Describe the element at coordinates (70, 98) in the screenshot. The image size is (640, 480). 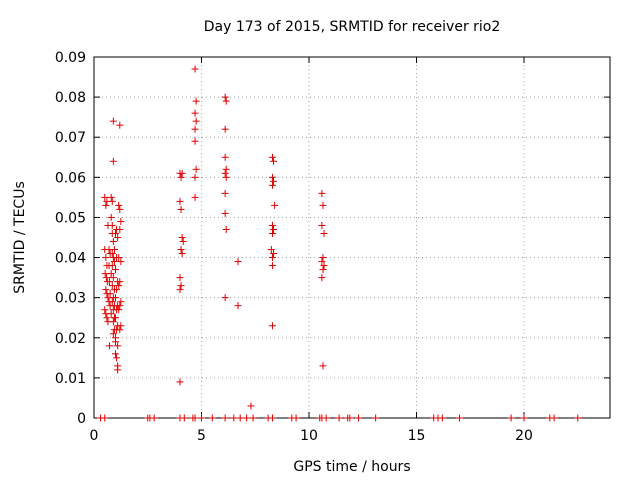
I see `y-tick-label: 0.08` at that location.